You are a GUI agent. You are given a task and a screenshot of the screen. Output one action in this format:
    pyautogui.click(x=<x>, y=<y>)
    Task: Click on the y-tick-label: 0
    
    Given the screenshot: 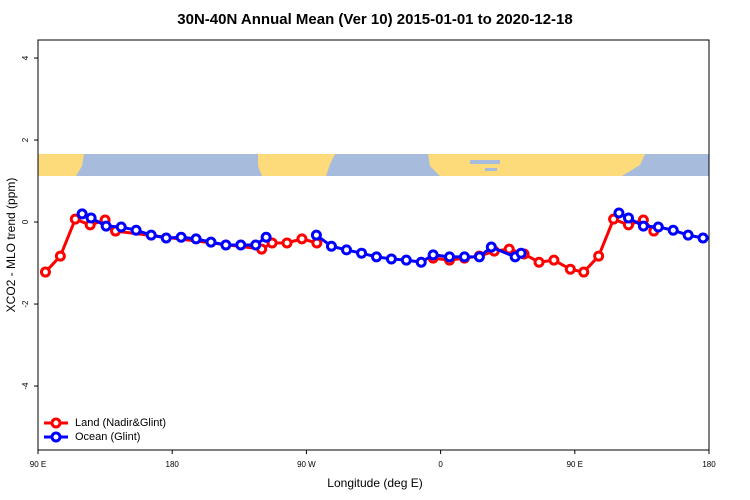 What is the action you would take?
    pyautogui.click(x=25, y=221)
    